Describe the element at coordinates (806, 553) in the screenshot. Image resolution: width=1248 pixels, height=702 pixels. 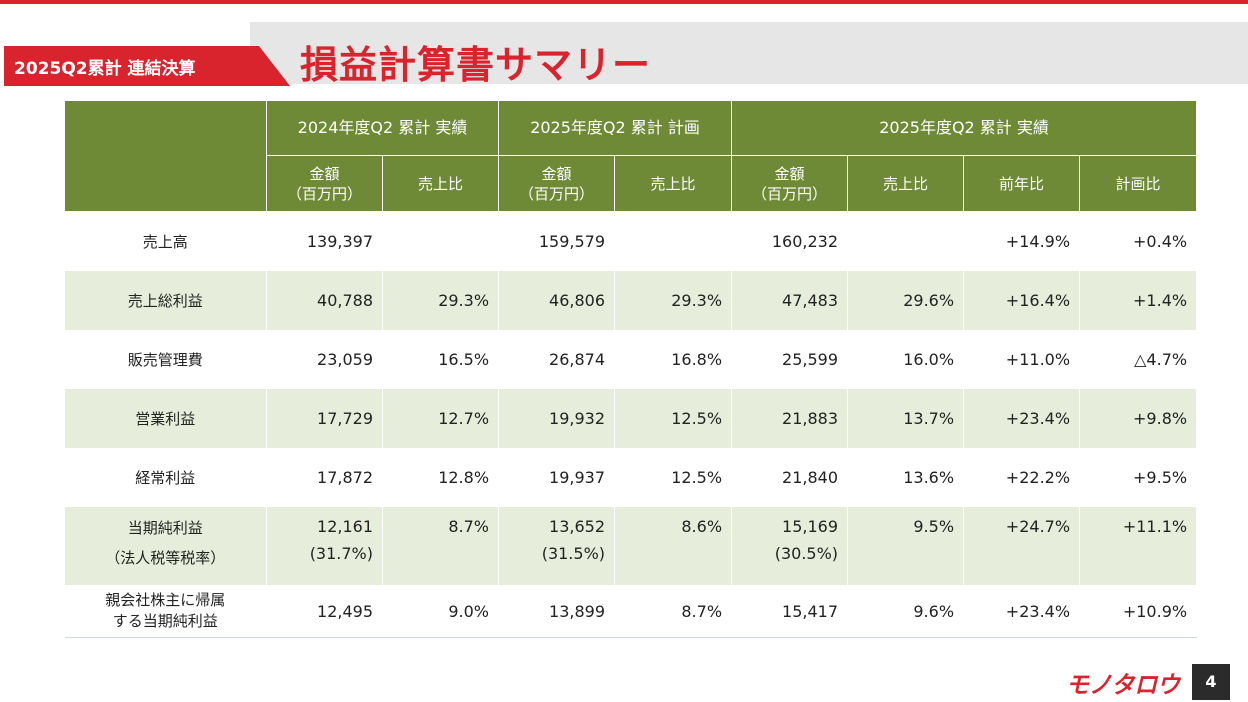
I see `tax-rate-2025: (30.5%)` at that location.